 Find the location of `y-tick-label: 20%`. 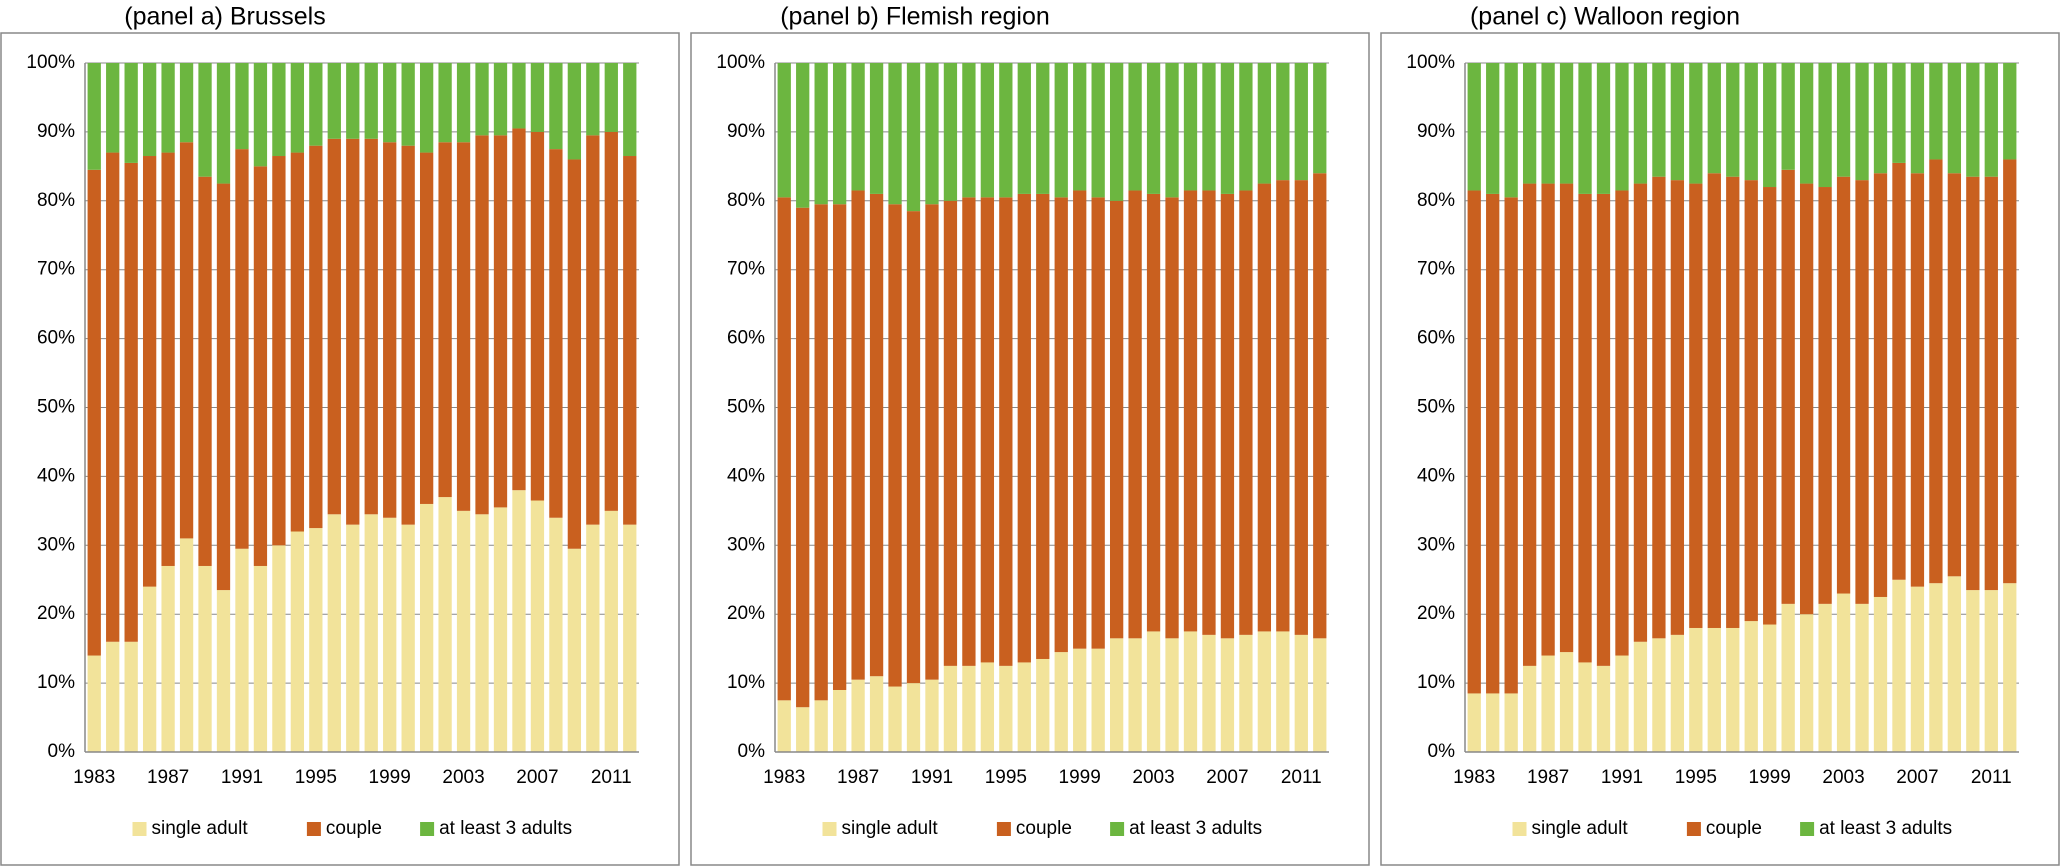

y-tick-label: 20% is located at coordinates (746, 613).